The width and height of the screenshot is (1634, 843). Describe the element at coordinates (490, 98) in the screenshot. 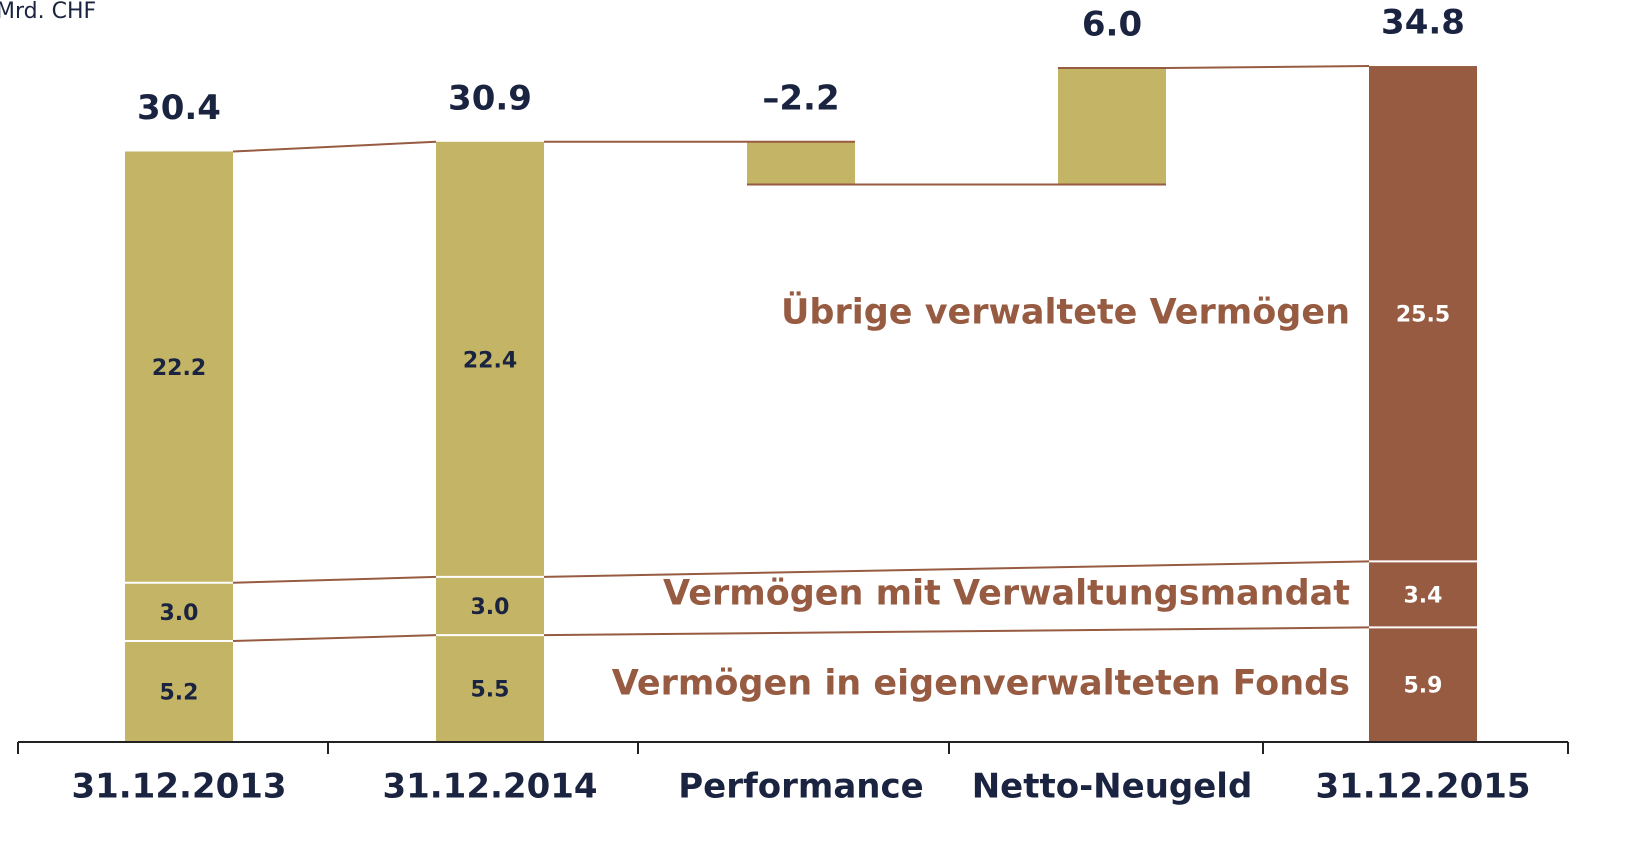

I see `value-label: 30.9` at that location.